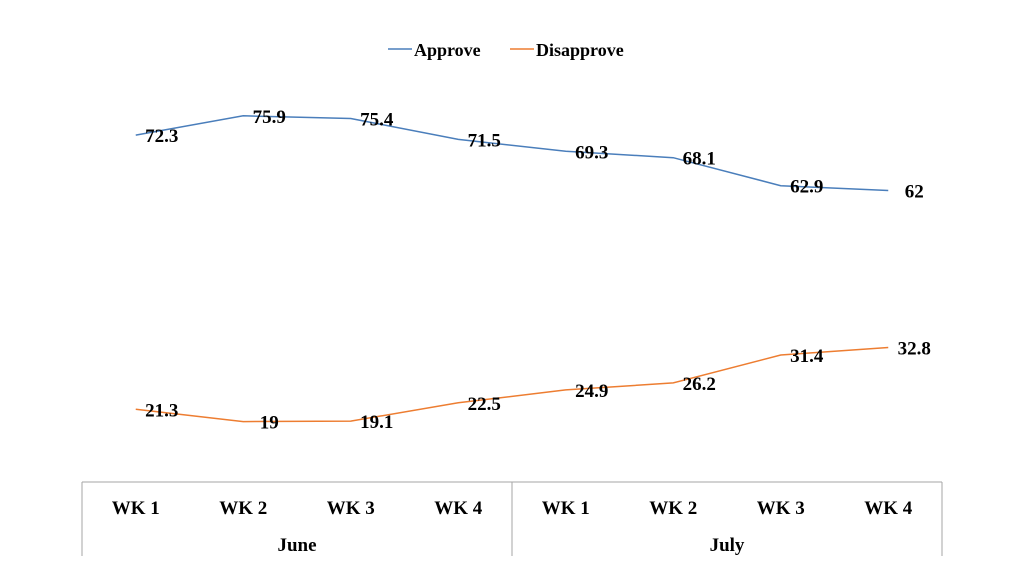  I want to click on data-label-0-3: 71.5, so click(484, 140).